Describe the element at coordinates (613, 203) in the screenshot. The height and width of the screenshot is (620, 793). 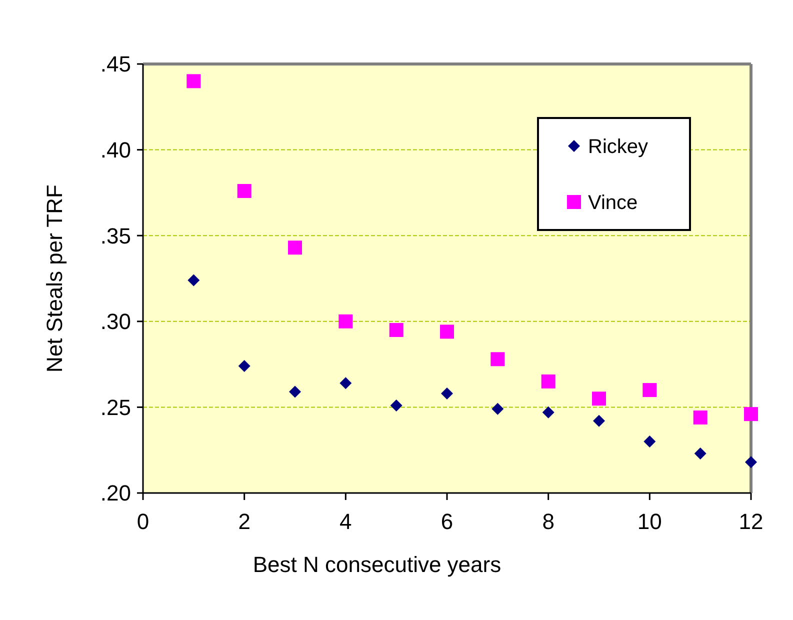
I see `legend-label: Vince` at that location.